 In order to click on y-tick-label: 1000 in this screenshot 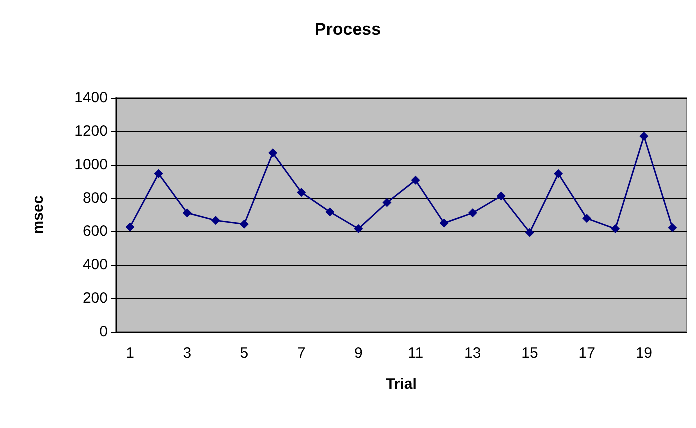, I will do `click(91, 165)`.